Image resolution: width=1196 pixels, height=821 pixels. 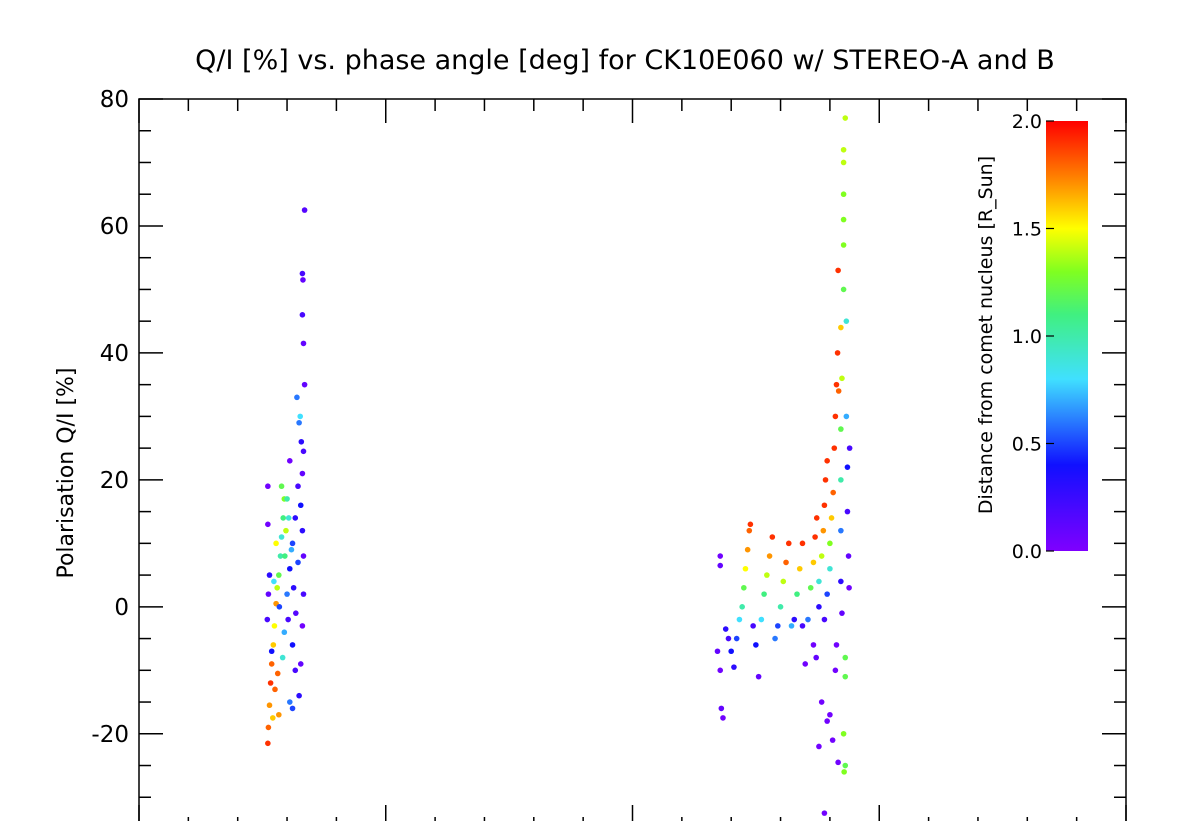 I want to click on y-tick-label: 40, so click(x=114, y=354).